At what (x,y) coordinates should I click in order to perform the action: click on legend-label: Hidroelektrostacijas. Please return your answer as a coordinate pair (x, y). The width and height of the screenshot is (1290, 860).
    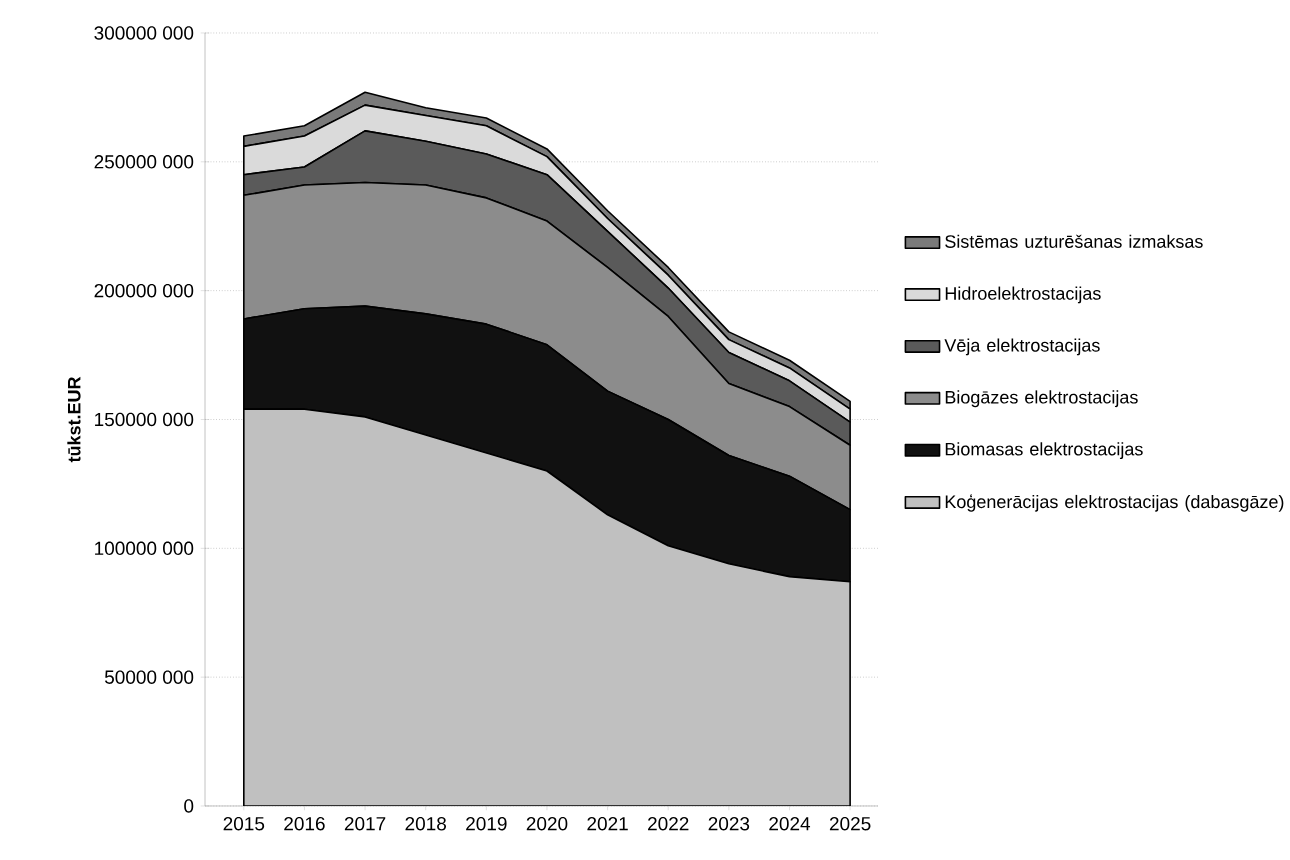
    Looking at the image, I should click on (1023, 295).